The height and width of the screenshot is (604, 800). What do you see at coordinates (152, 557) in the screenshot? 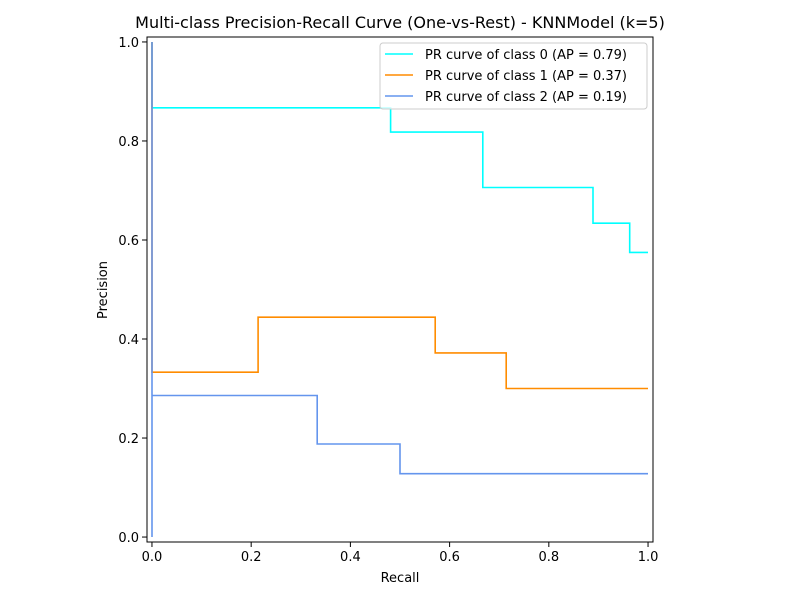
I see `x-tick-label: 0.0` at bounding box center [152, 557].